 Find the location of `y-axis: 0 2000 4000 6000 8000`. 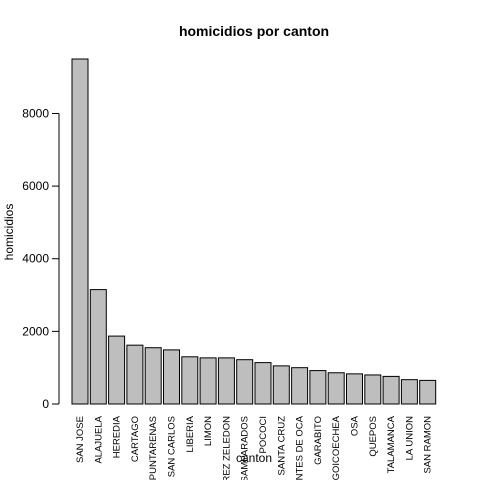

y-axis: 0 2000 4000 6000 8000 is located at coordinates (41, 258).